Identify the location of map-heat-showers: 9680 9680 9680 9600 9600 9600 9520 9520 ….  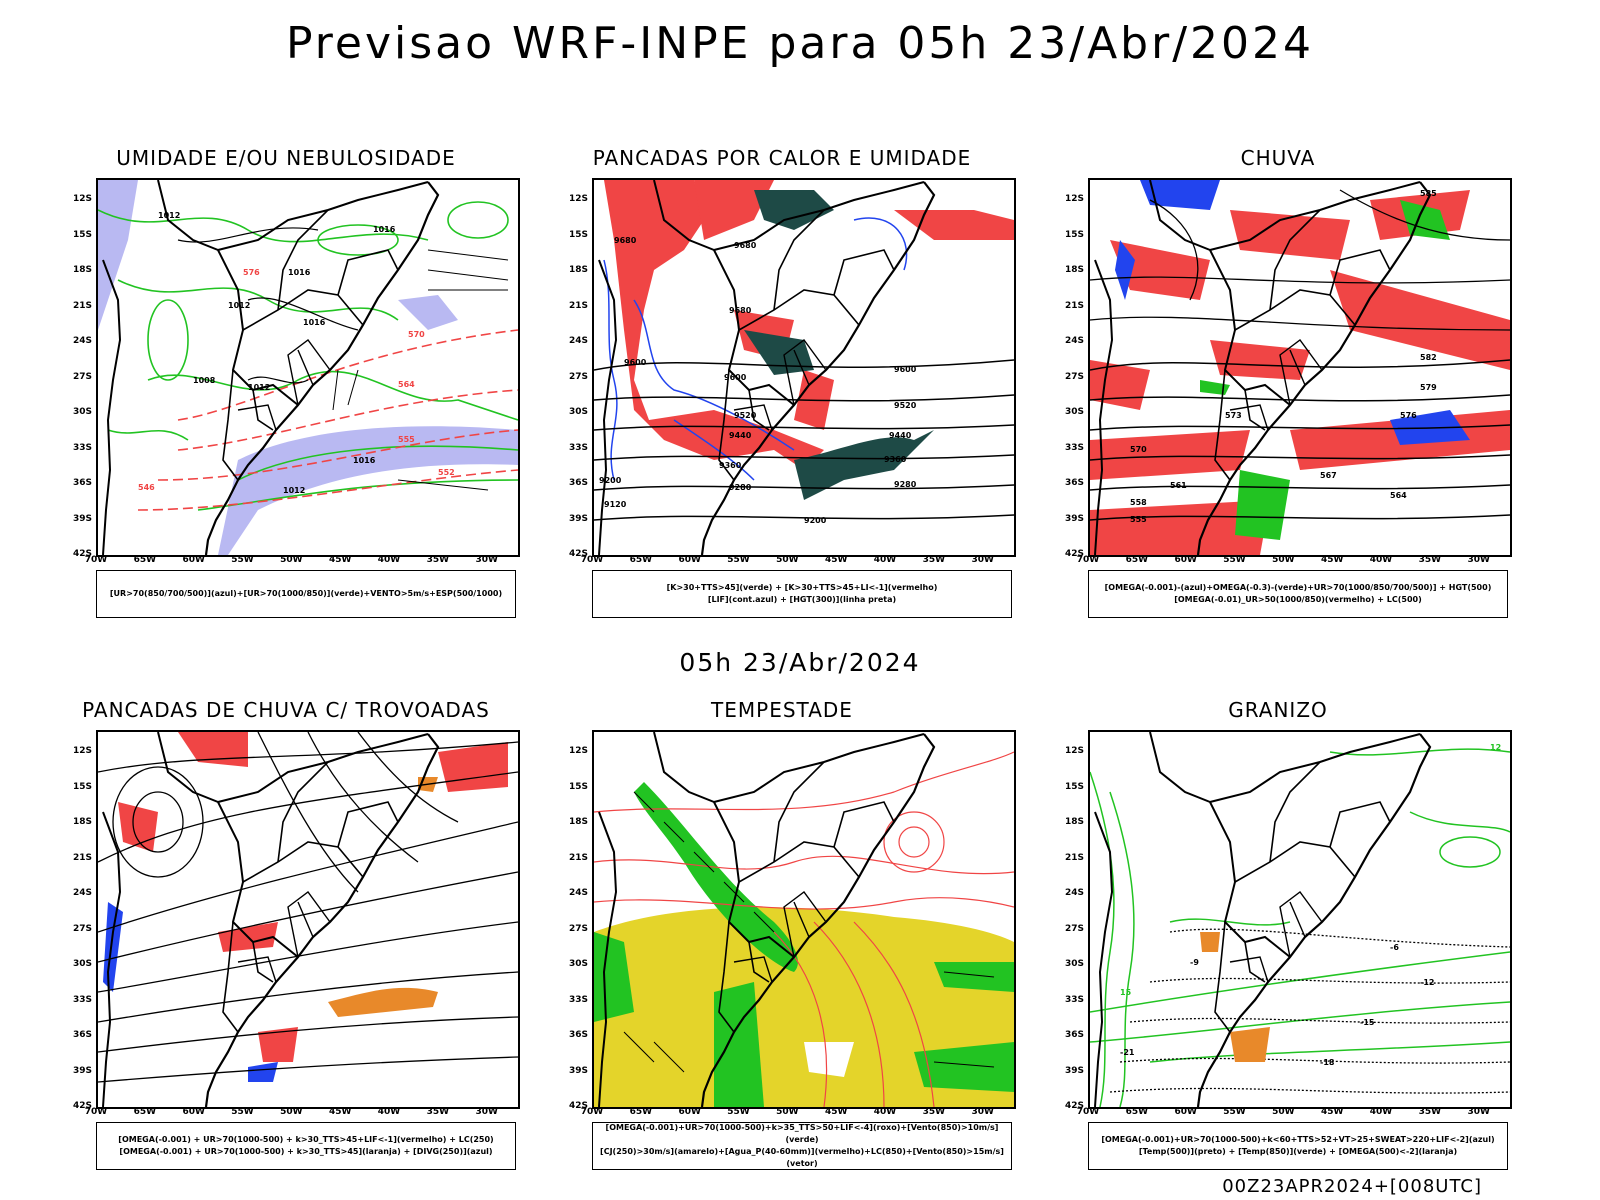
(804, 367).